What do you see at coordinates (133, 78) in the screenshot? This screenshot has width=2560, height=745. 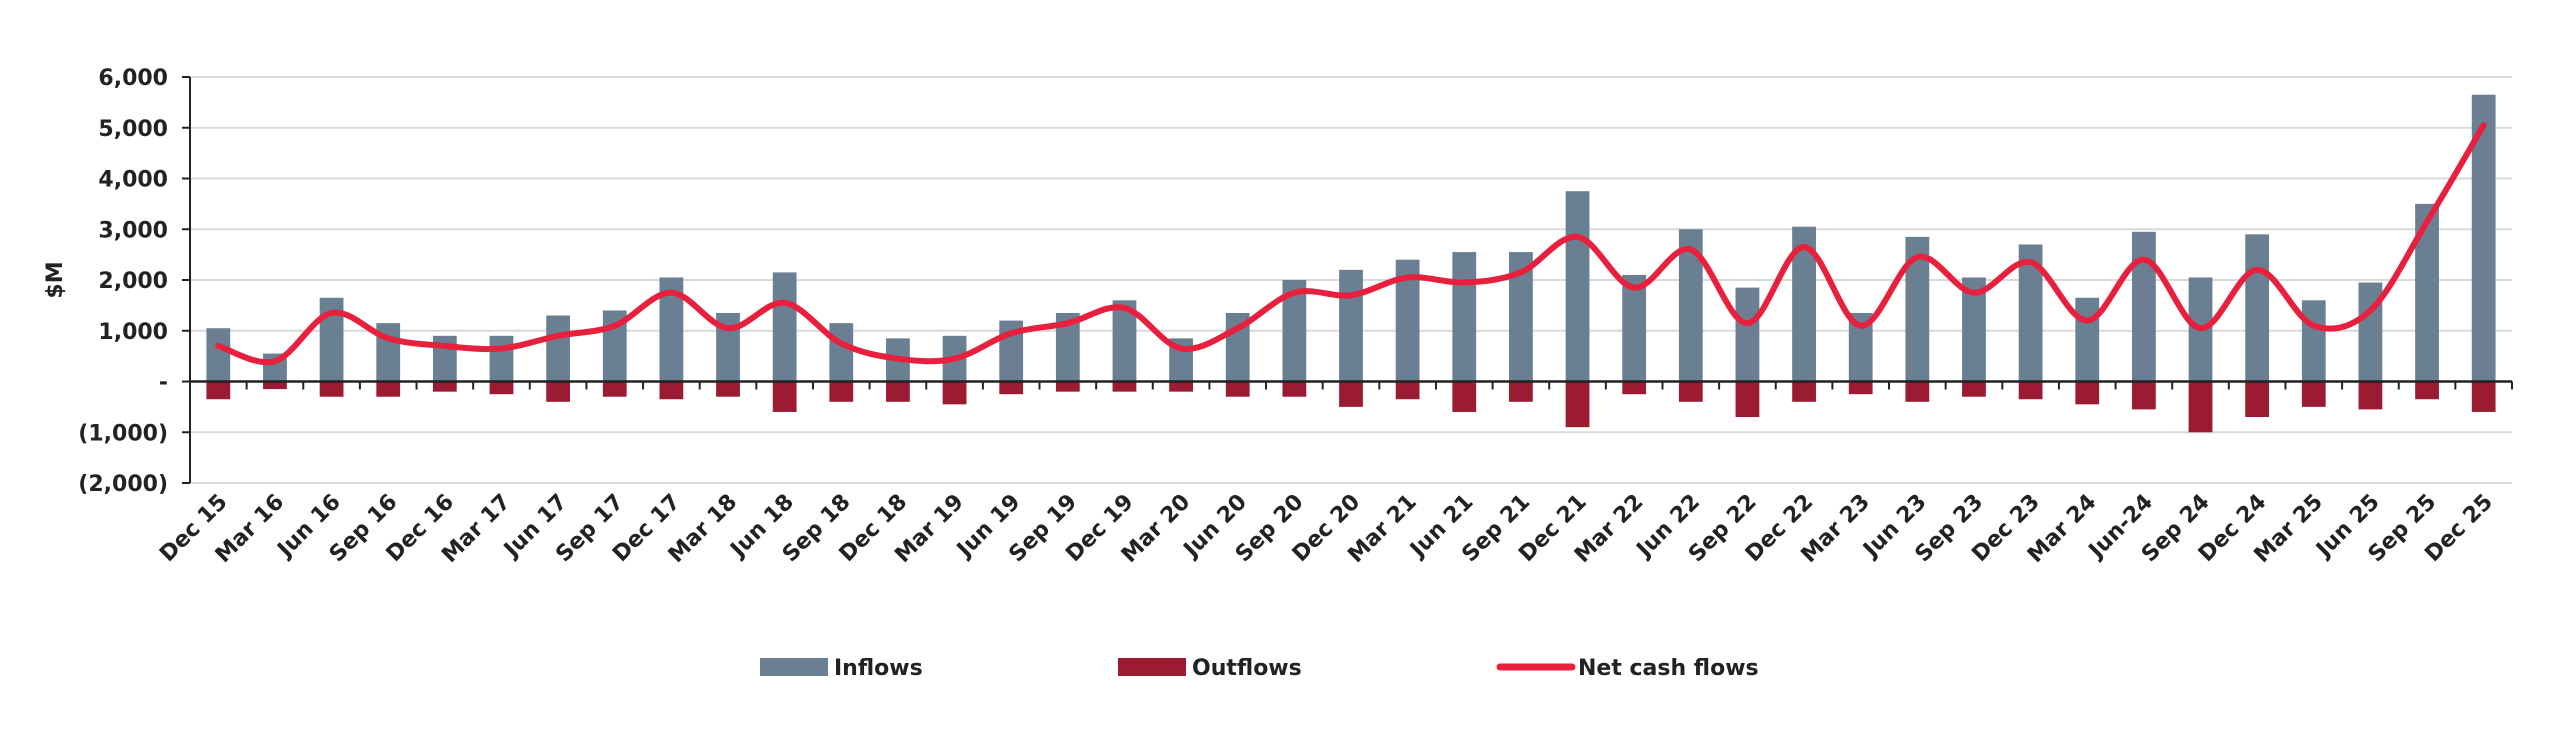 I see `y-tick-label: 6,000` at bounding box center [133, 78].